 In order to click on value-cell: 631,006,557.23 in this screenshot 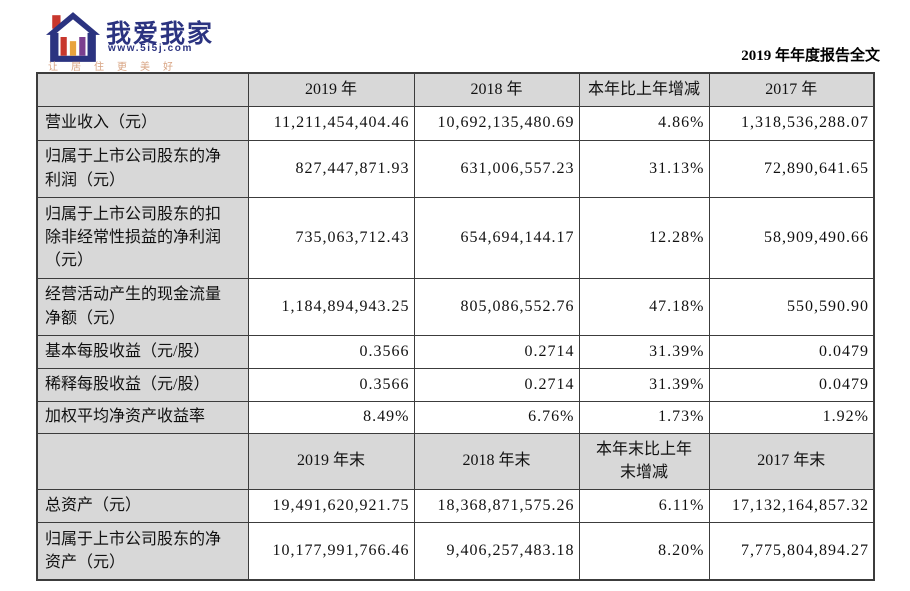, I will do `click(496, 168)`.